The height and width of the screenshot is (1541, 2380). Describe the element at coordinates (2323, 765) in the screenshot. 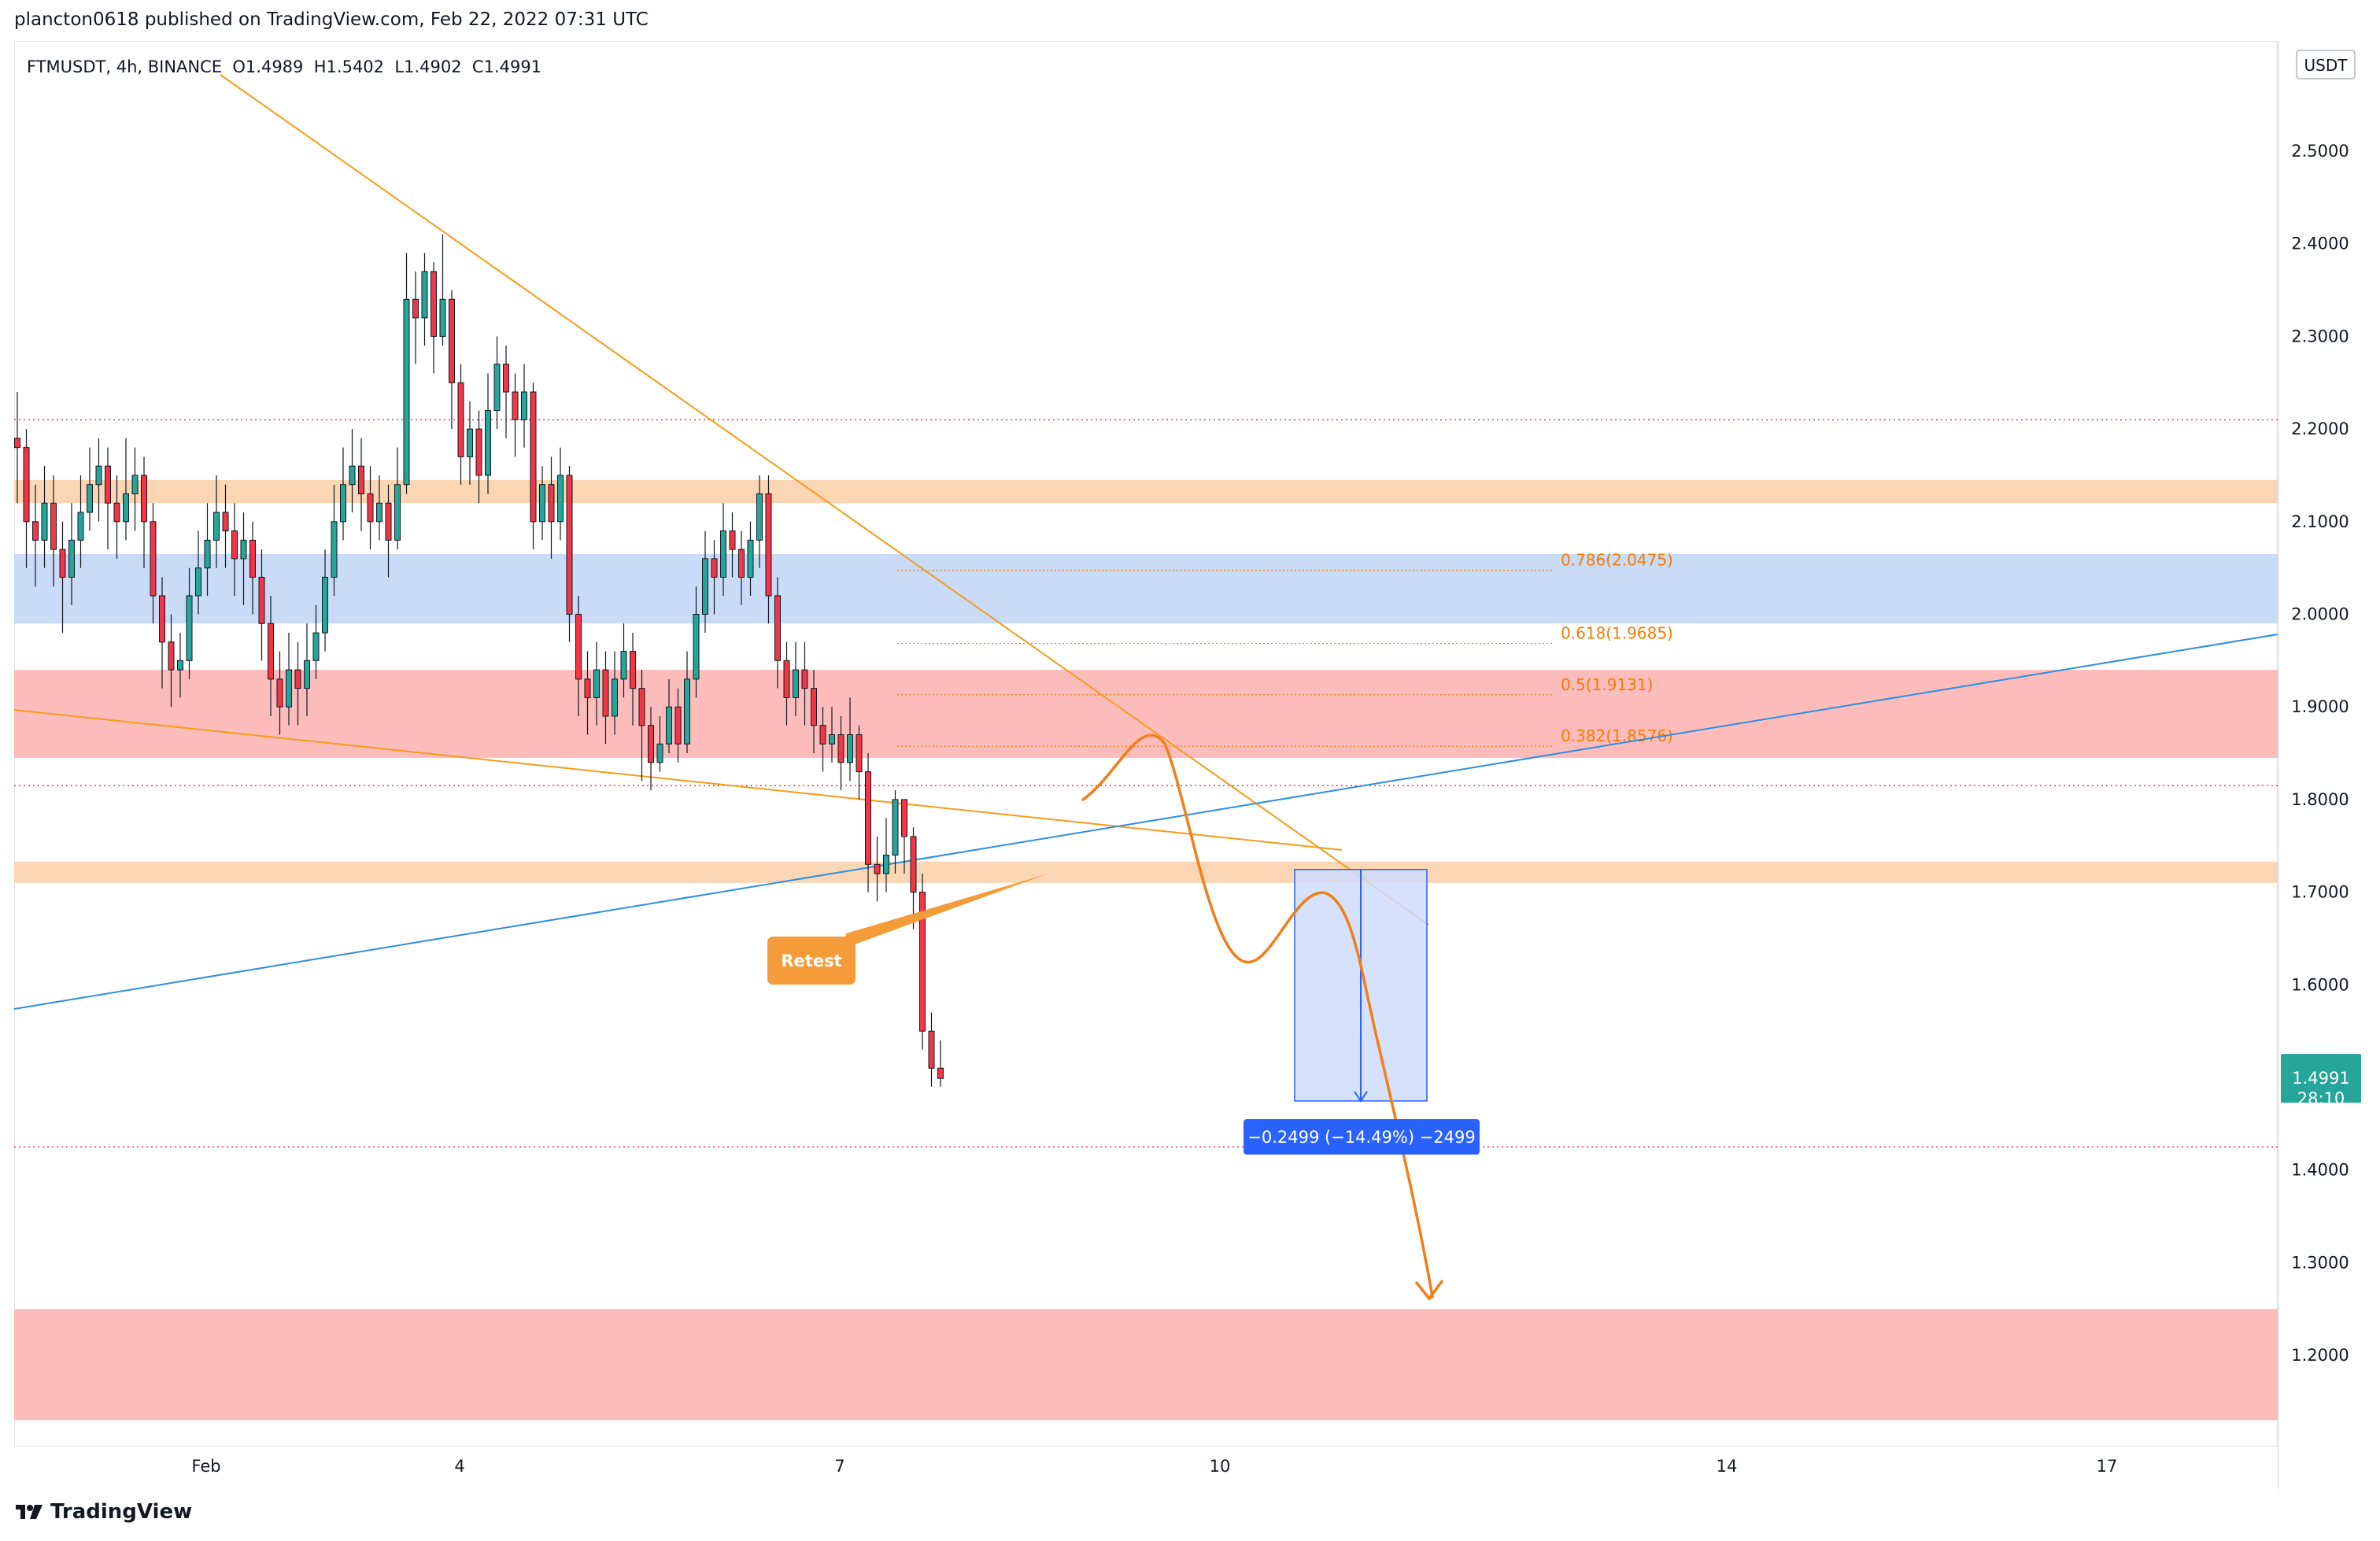

I see `price-axis` at that location.